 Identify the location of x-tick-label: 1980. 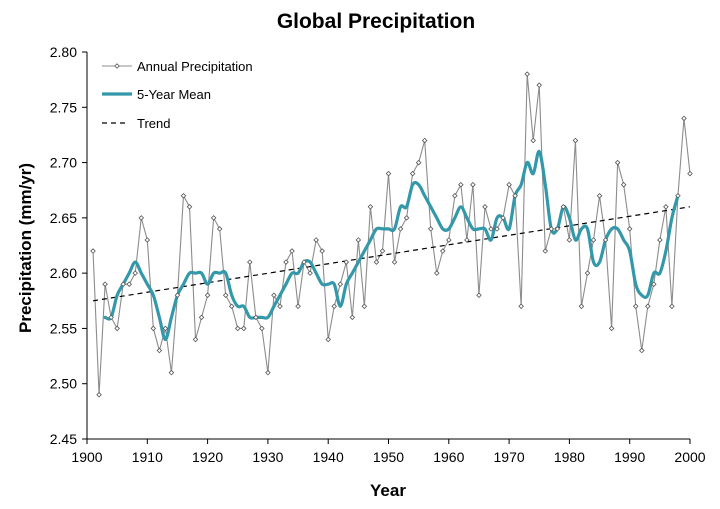
(569, 457).